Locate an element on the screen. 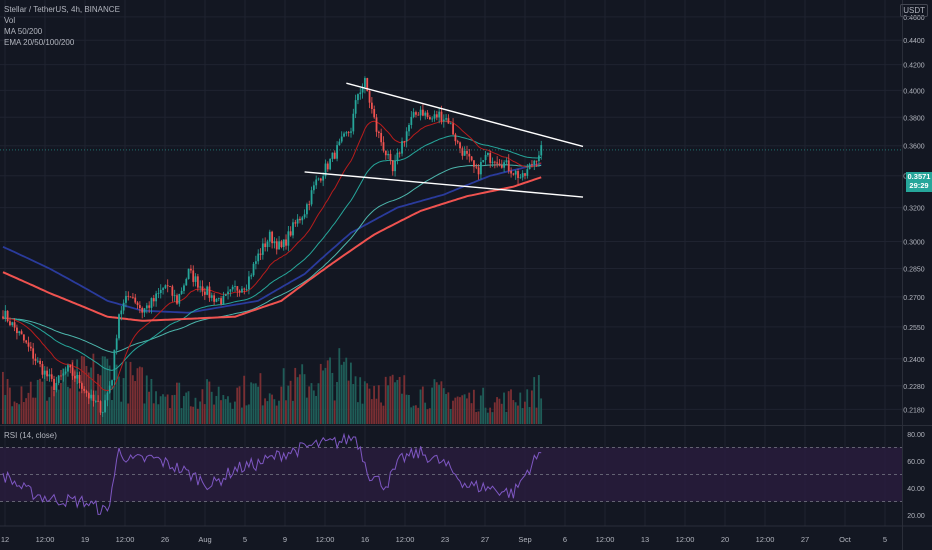 This screenshot has height=550, width=932. bar-countdown: 29:29 is located at coordinates (919, 185).